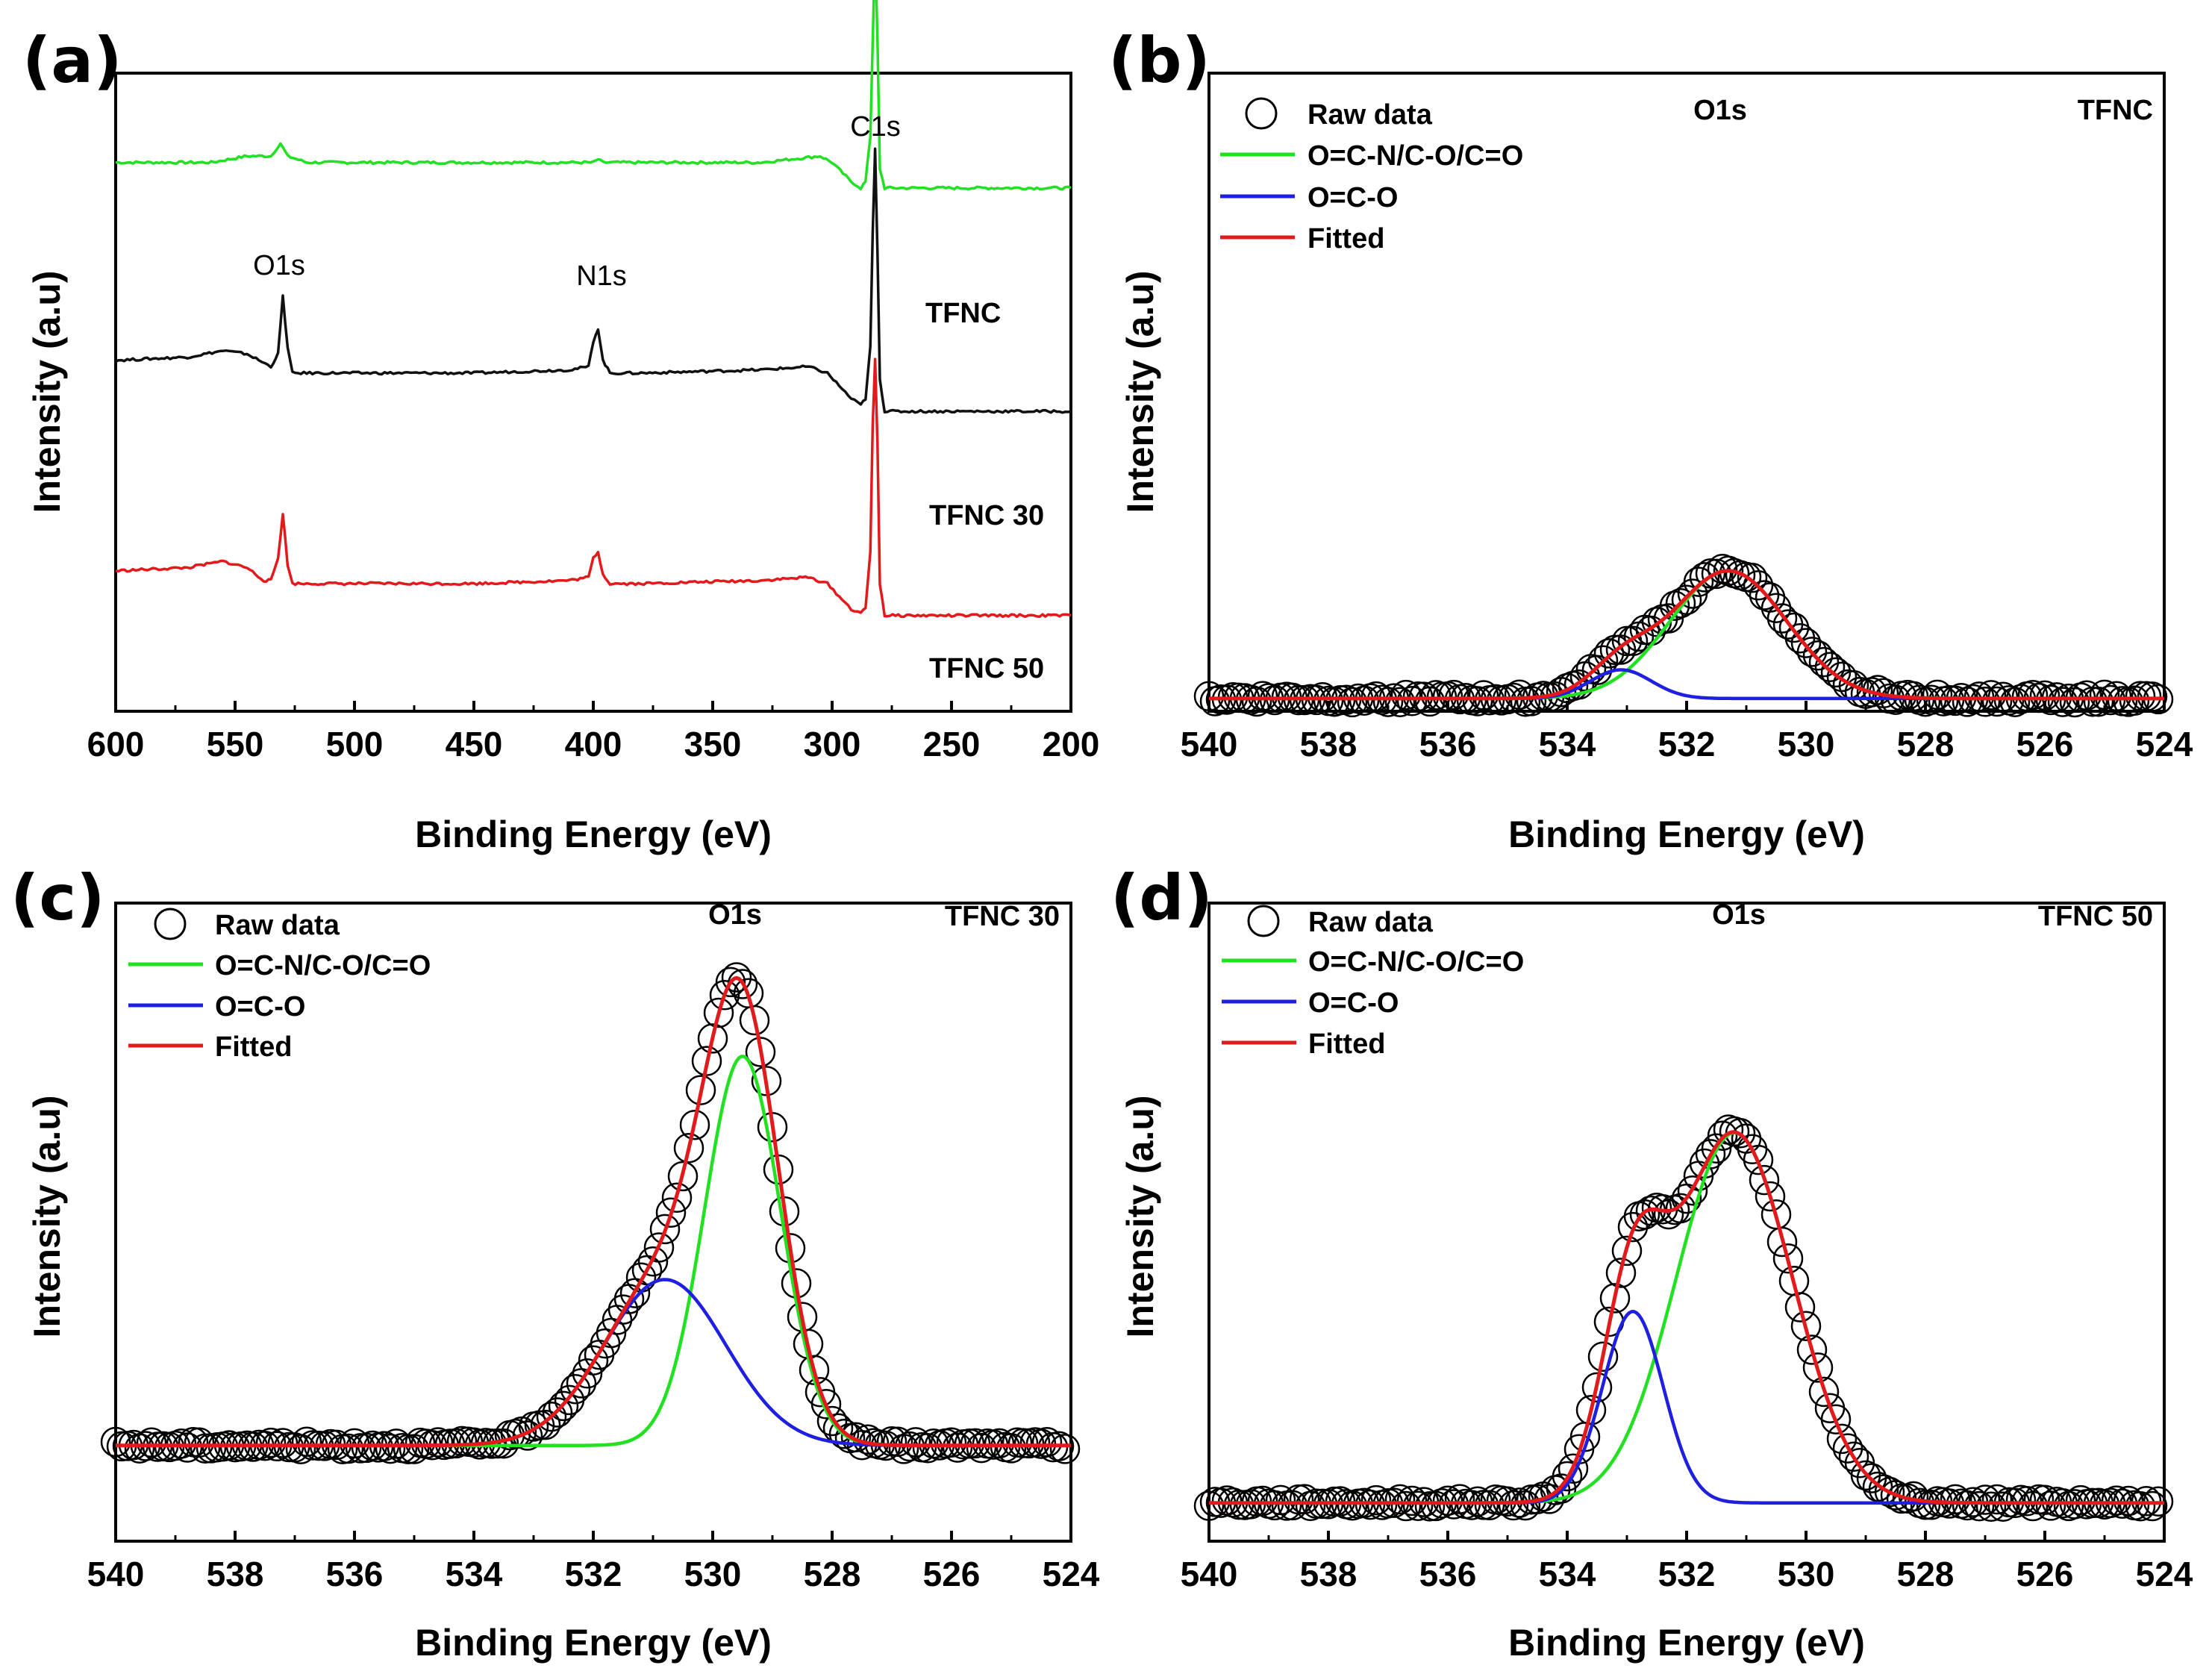 Image resolution: width=2212 pixels, height=1680 pixels. Describe the element at coordinates (593, 488) in the screenshot. I see `series-line-tfnc50` at that location.